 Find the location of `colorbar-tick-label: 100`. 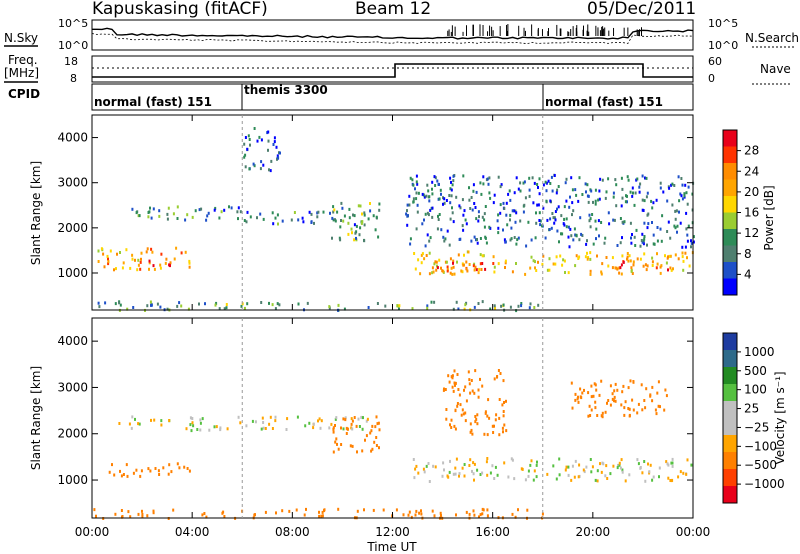

colorbar-tick-label: 100 is located at coordinates (755, 390).